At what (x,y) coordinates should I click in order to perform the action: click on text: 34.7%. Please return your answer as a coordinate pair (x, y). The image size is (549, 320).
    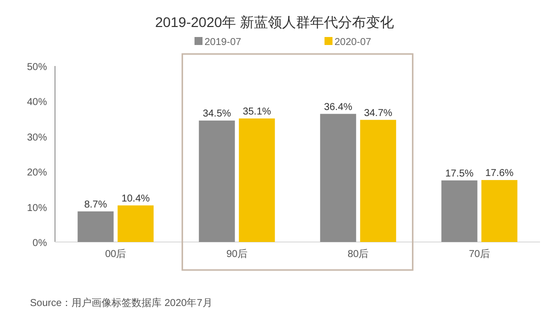
    Looking at the image, I should click on (378, 113).